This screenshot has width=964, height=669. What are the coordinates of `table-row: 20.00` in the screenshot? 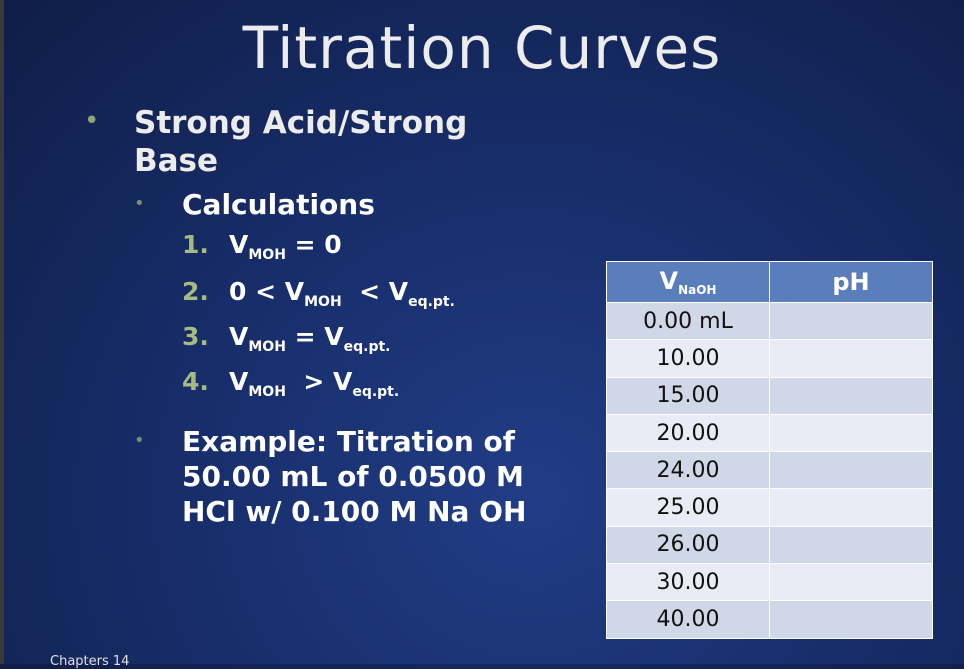 It's located at (769, 433).